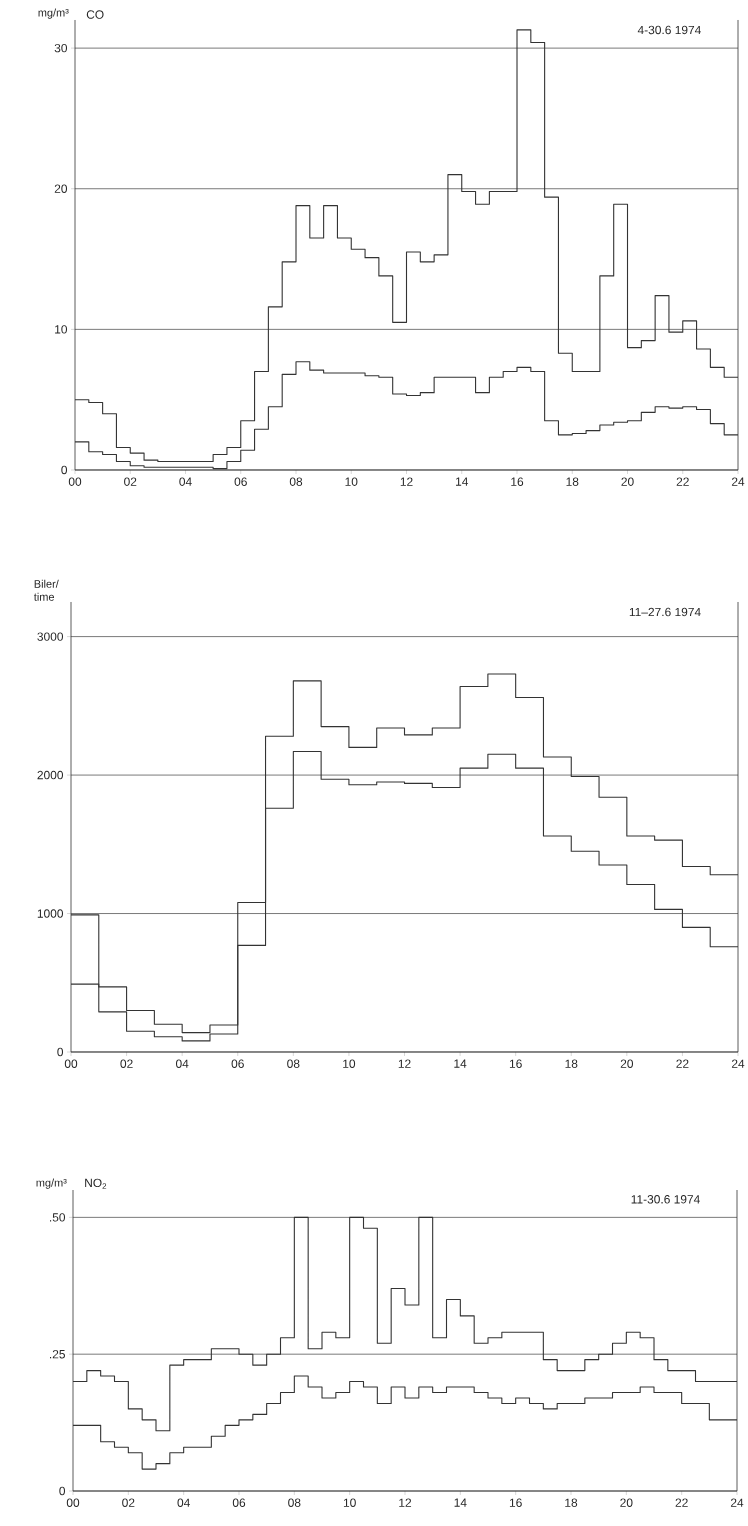  I want to click on y-axis-title: Biler/ time, so click(46, 590).